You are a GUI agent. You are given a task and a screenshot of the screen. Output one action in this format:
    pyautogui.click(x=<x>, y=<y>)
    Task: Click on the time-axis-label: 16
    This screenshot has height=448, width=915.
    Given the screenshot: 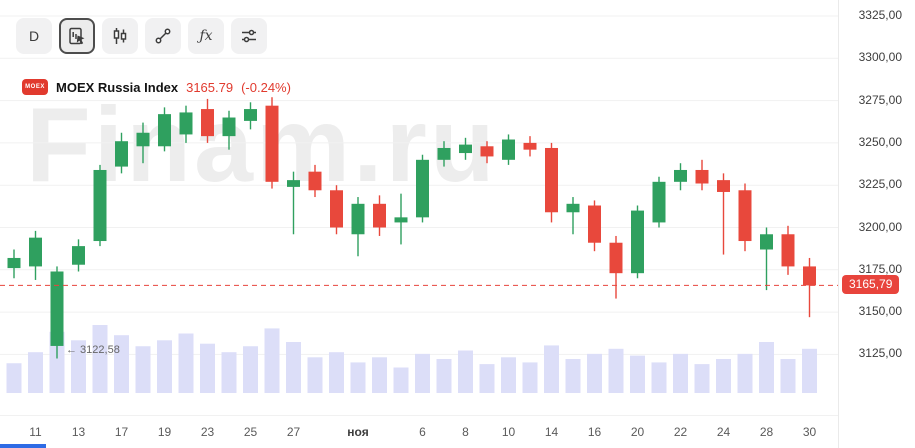 What is the action you would take?
    pyautogui.click(x=594, y=432)
    